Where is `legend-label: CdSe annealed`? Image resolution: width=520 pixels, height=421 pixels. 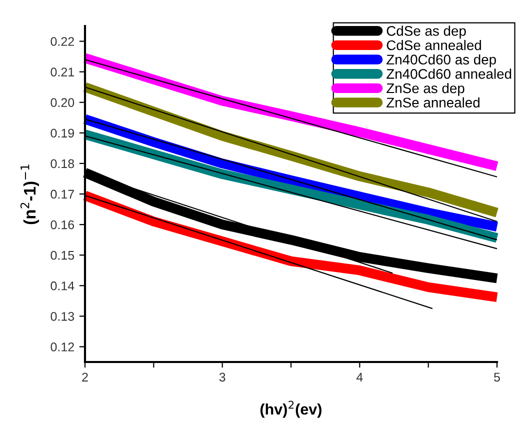
legend-label: CdSe annealed is located at coordinates (433, 45).